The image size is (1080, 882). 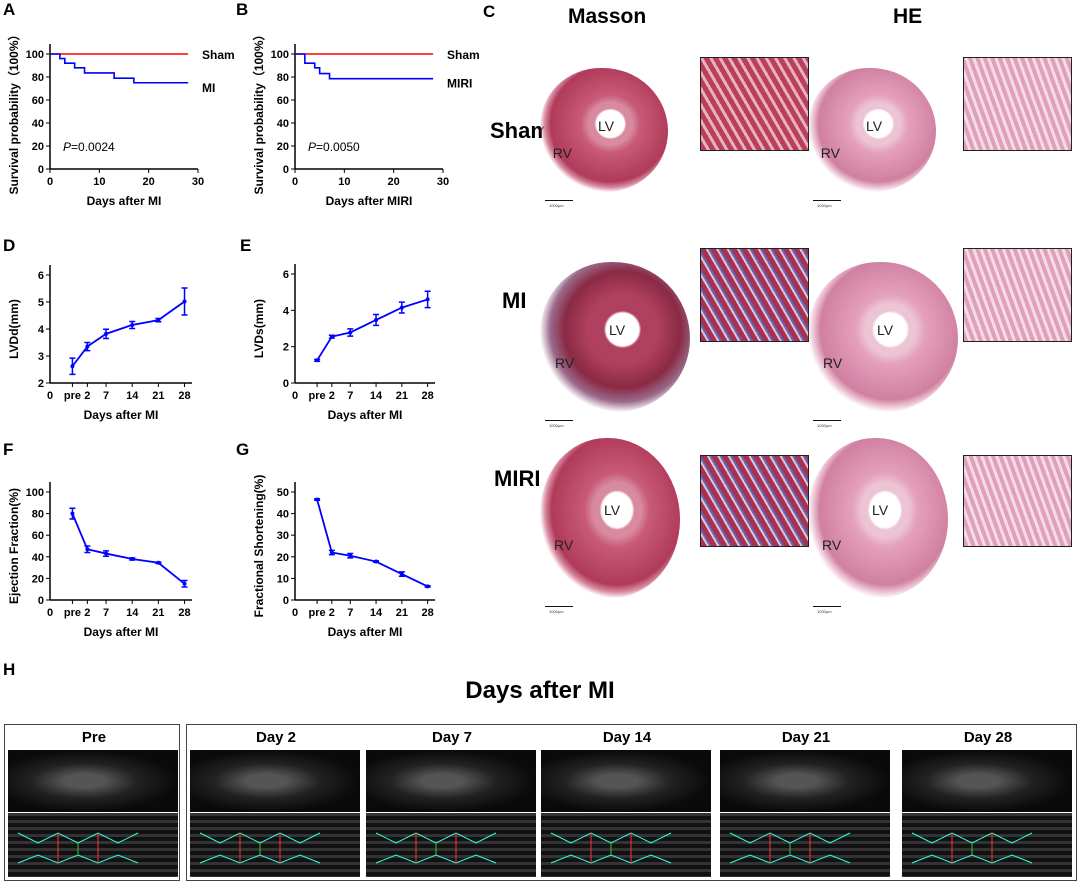 I want to click on row-title-sham: Sham, so click(x=520, y=130).